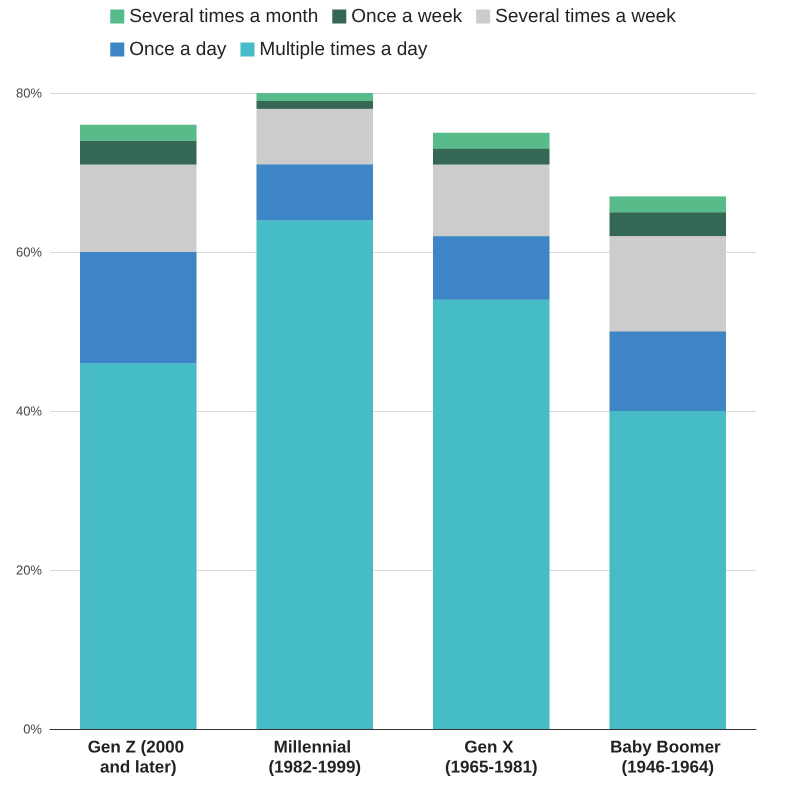  What do you see at coordinates (491, 757) in the screenshot?
I see `x-tick-label: Gen X (1965-1981)` at bounding box center [491, 757].